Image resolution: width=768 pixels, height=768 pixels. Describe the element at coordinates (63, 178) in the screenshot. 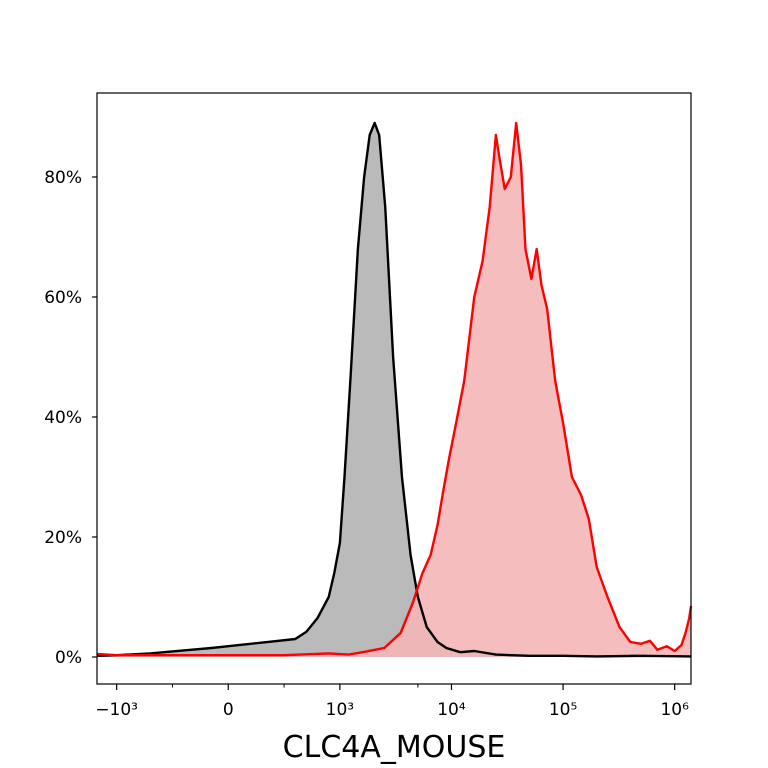

I see `y-tick-label: 80%` at that location.